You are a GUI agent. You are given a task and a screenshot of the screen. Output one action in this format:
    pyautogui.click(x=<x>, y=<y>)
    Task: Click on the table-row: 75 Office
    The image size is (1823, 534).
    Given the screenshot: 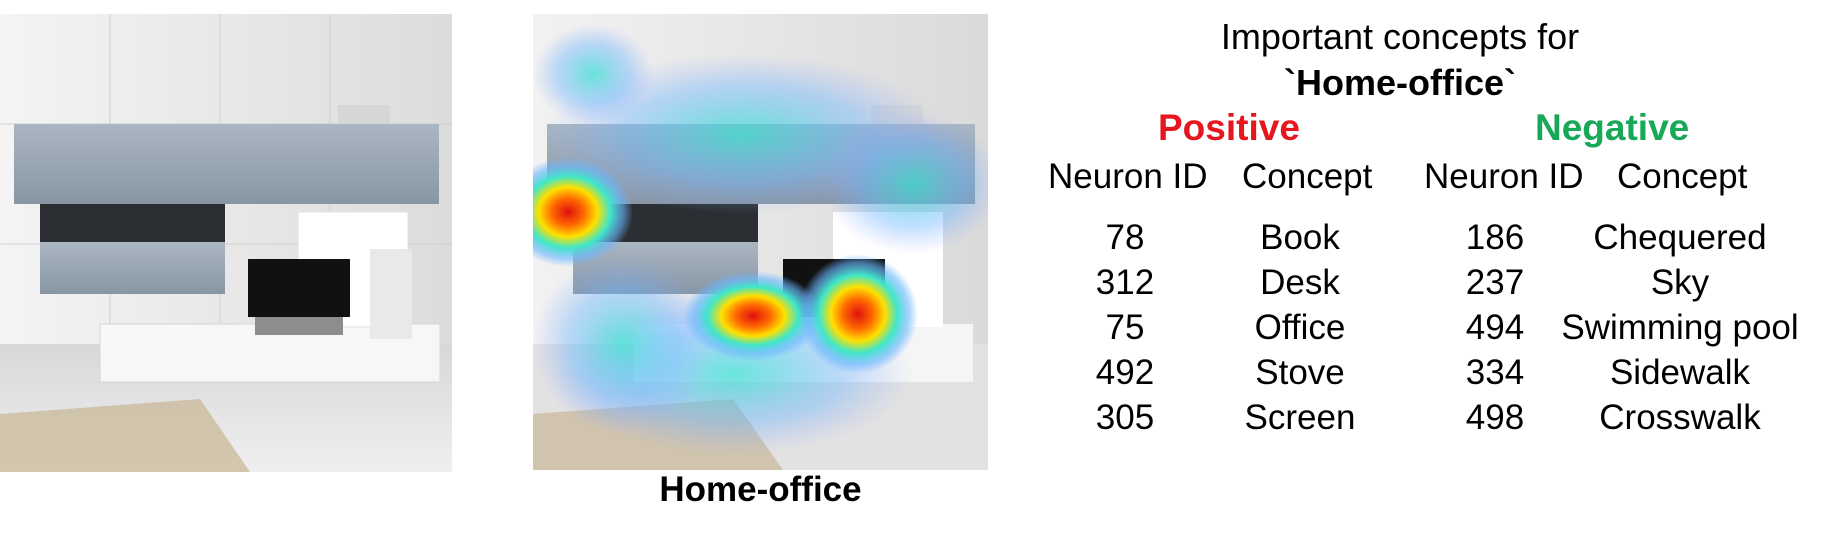 What is the action you would take?
    pyautogui.click(x=1255, y=327)
    